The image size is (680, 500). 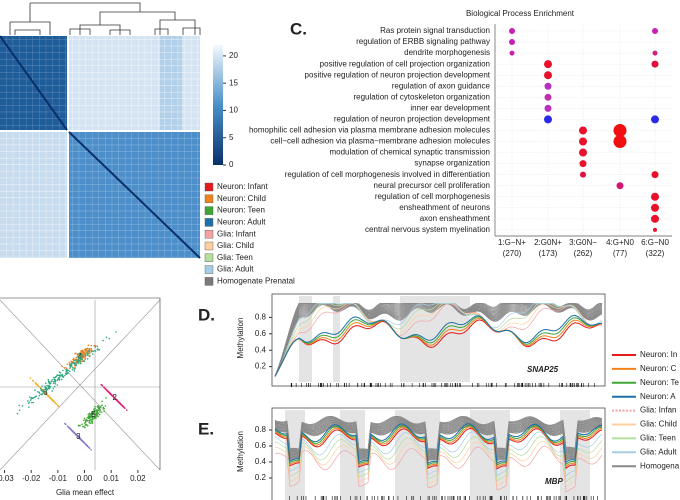 I want to click on legend-label: Glia: Adult, so click(x=658, y=451).